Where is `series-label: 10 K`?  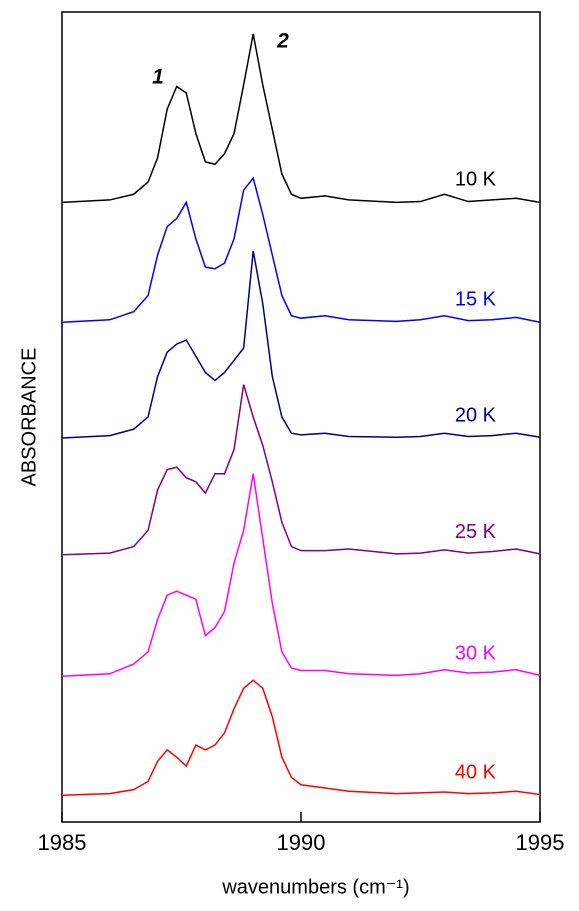
series-label: 10 K is located at coordinates (476, 180).